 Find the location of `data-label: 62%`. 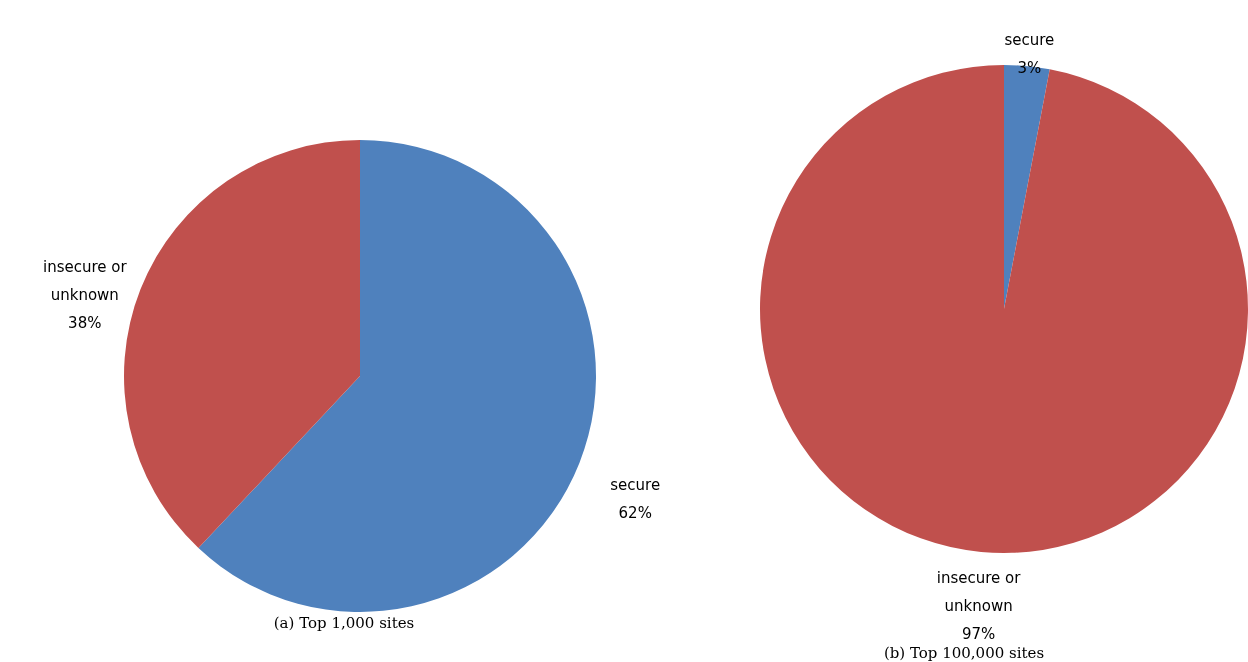

data-label: 62% is located at coordinates (635, 512).